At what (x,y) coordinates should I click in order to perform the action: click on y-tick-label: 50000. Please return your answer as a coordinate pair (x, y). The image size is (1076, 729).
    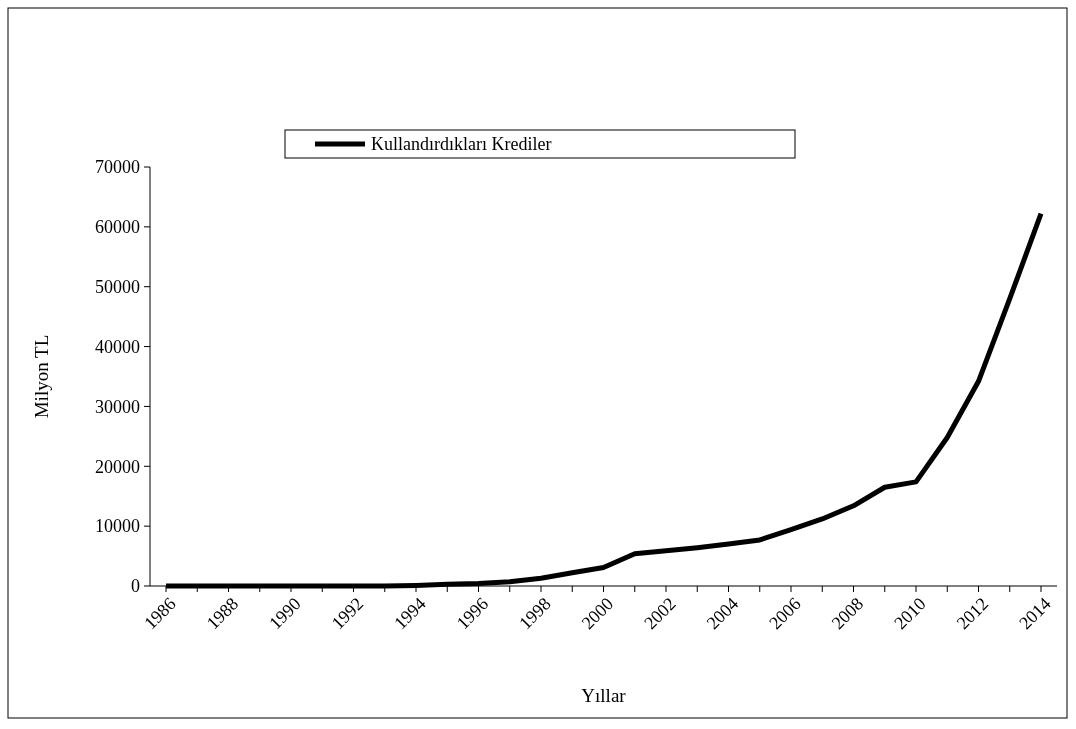
    Looking at the image, I should click on (117, 287).